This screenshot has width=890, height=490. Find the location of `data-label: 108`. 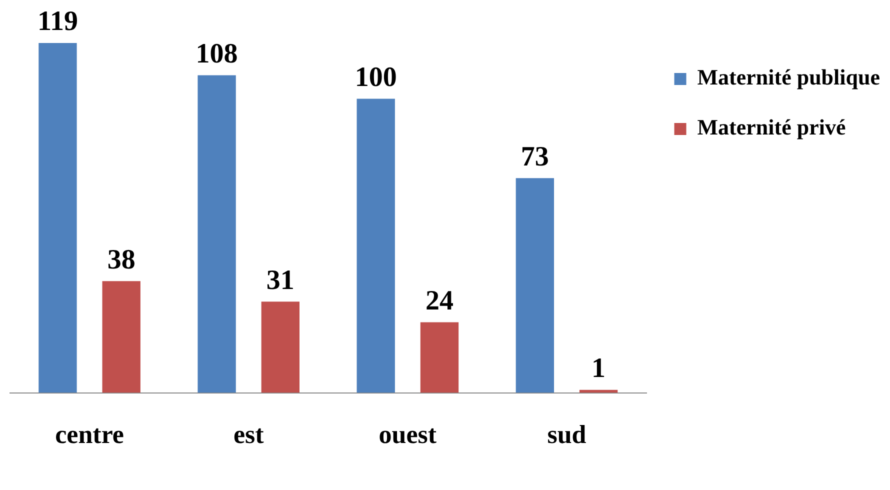

data-label: 108 is located at coordinates (217, 54).